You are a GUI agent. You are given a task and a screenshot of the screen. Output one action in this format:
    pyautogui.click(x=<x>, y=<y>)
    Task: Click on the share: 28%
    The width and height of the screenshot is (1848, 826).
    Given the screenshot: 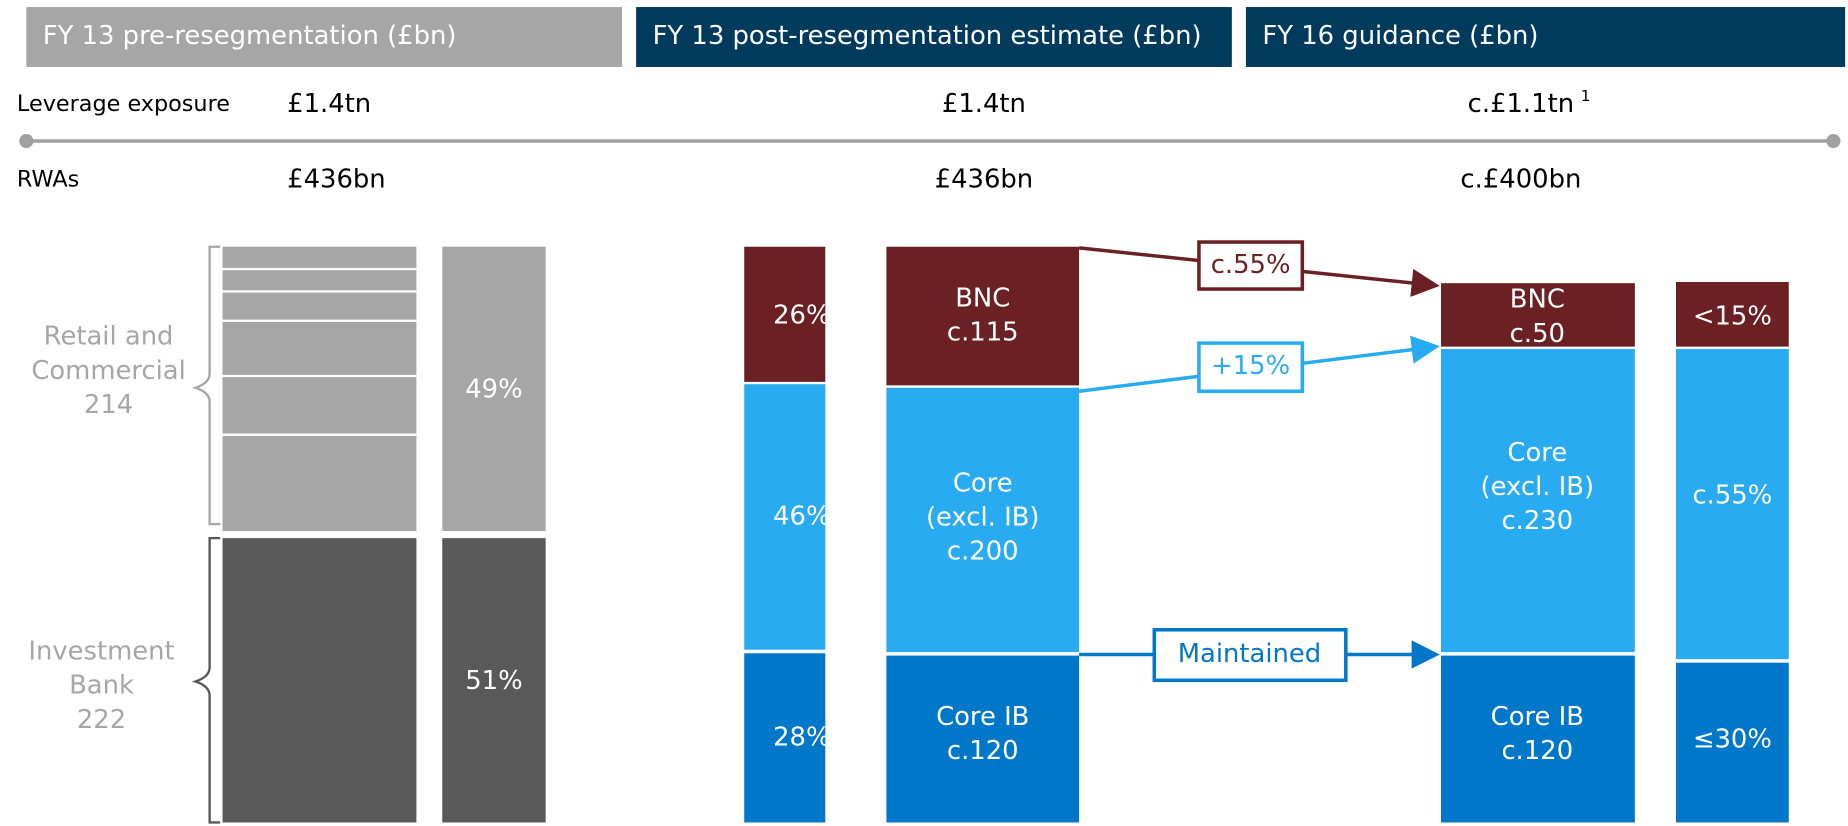 What is the action you would take?
    pyautogui.click(x=801, y=737)
    